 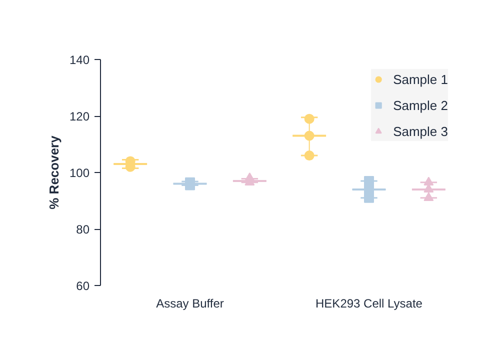 I want to click on y-tick-label: 120, so click(x=79, y=117).